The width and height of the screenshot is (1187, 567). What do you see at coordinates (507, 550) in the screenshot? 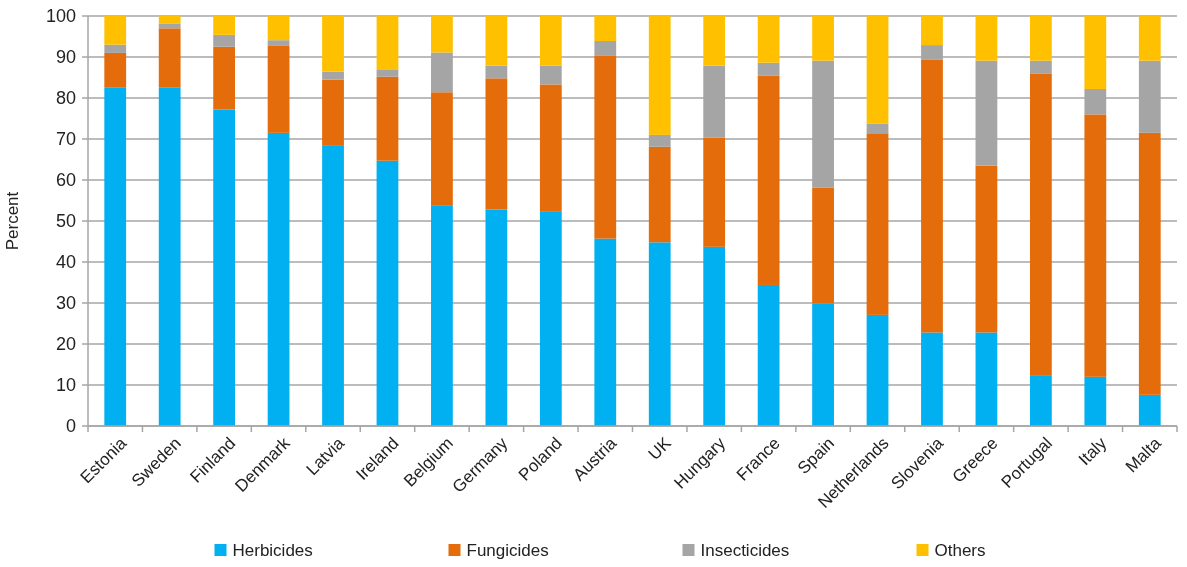
I see `legend-label: Fungicides` at bounding box center [507, 550].